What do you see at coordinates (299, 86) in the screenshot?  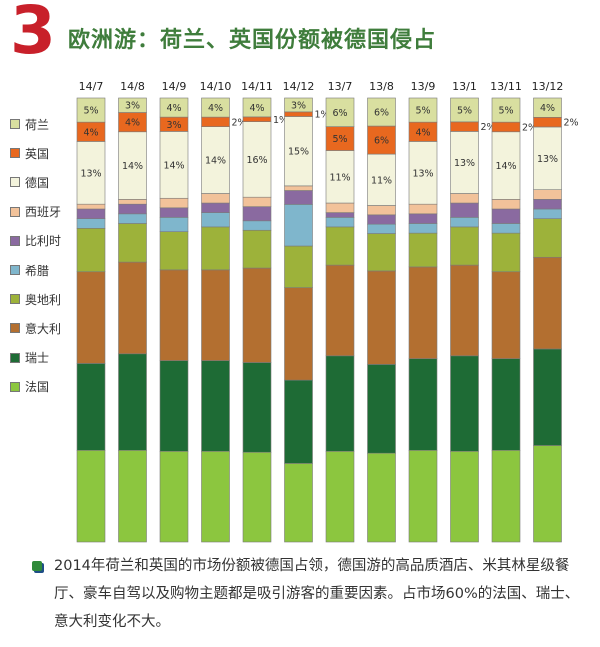 I see `x-tick-label: 14/12` at bounding box center [299, 86].